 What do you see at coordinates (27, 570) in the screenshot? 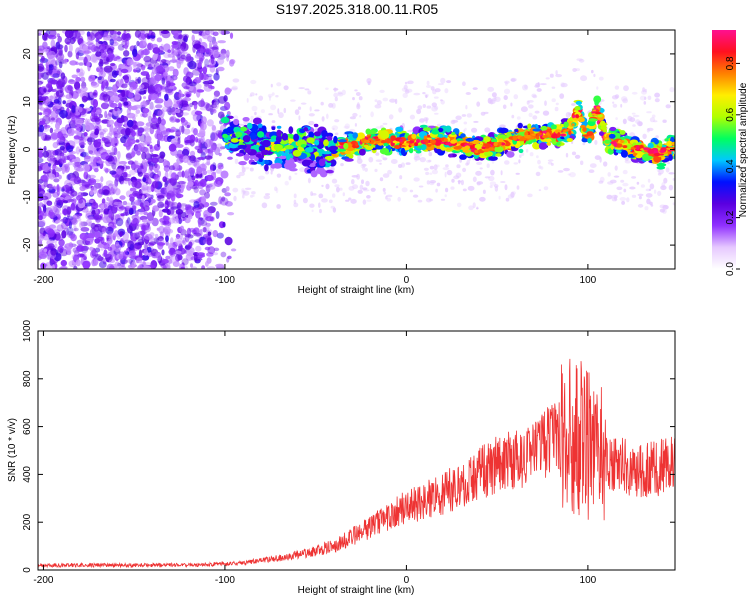
I see `y-tick-label: 0` at bounding box center [27, 570].